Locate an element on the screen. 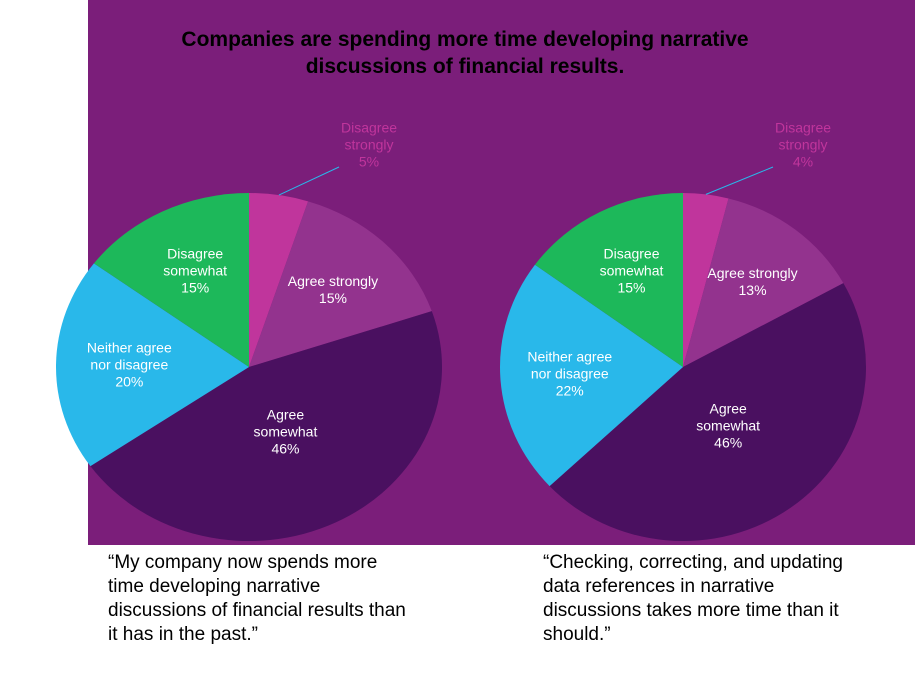 The height and width of the screenshot is (688, 915). data-label: Disagree strongly 5% is located at coordinates (369, 145).